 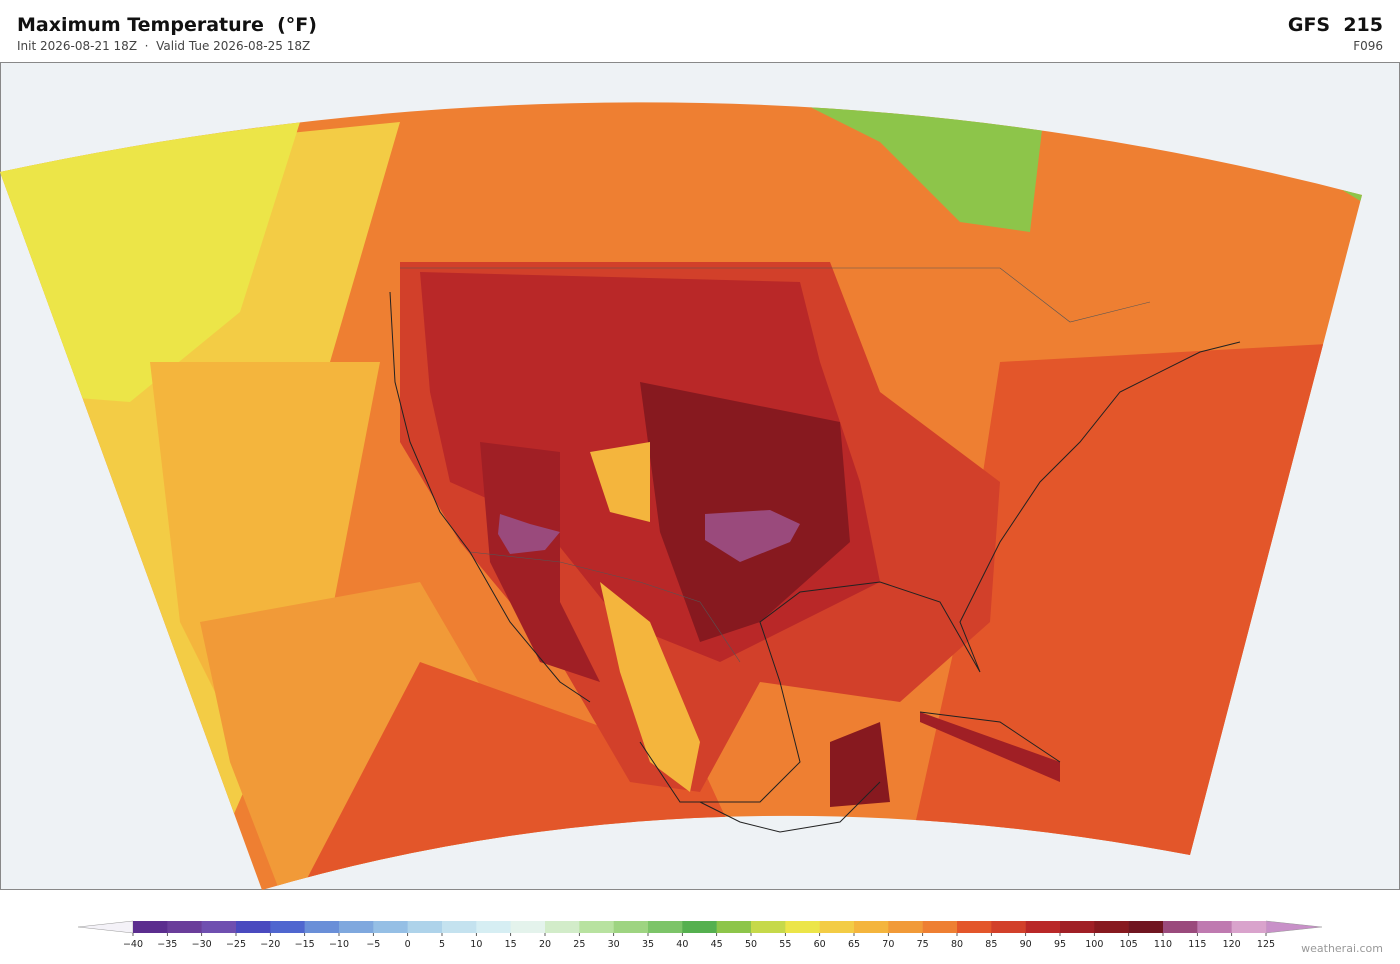 I want to click on colorbar-tick-label: 65, so click(x=854, y=944).